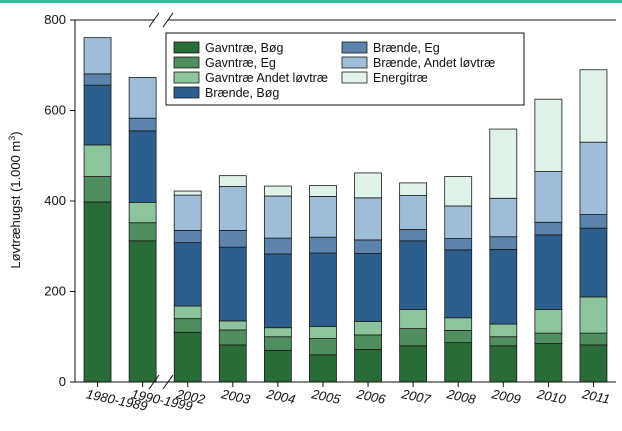 The height and width of the screenshot is (431, 622). What do you see at coordinates (187, 312) in the screenshot?
I see `bar-gavntræ-andet-løvtræ-2002` at bounding box center [187, 312].